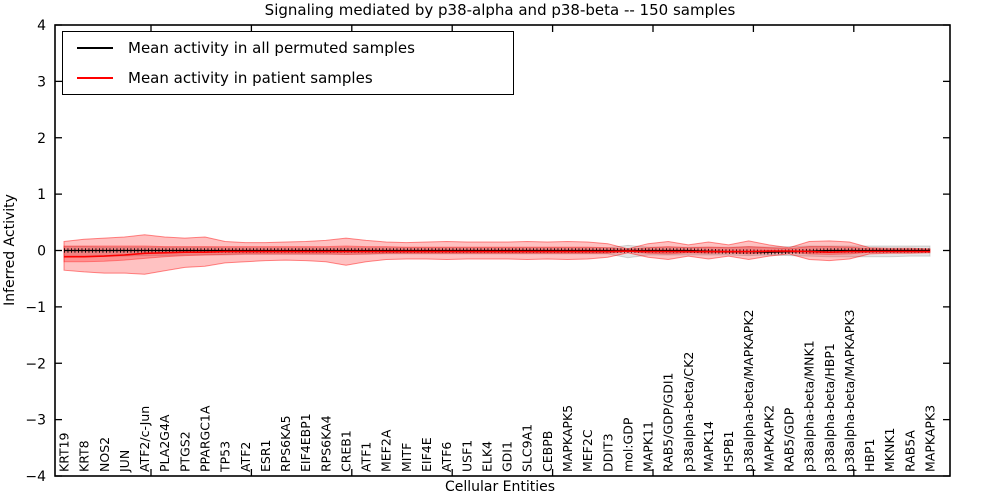 This screenshot has width=1000, height=500. I want to click on entity-label: PTGS2, so click(184, 451).